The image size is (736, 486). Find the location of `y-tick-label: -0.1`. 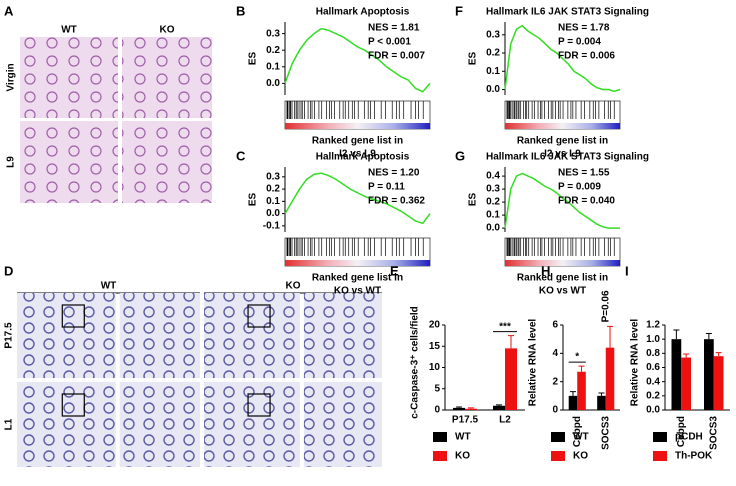

y-tick-label: -0.1 is located at coordinates (272, 226).